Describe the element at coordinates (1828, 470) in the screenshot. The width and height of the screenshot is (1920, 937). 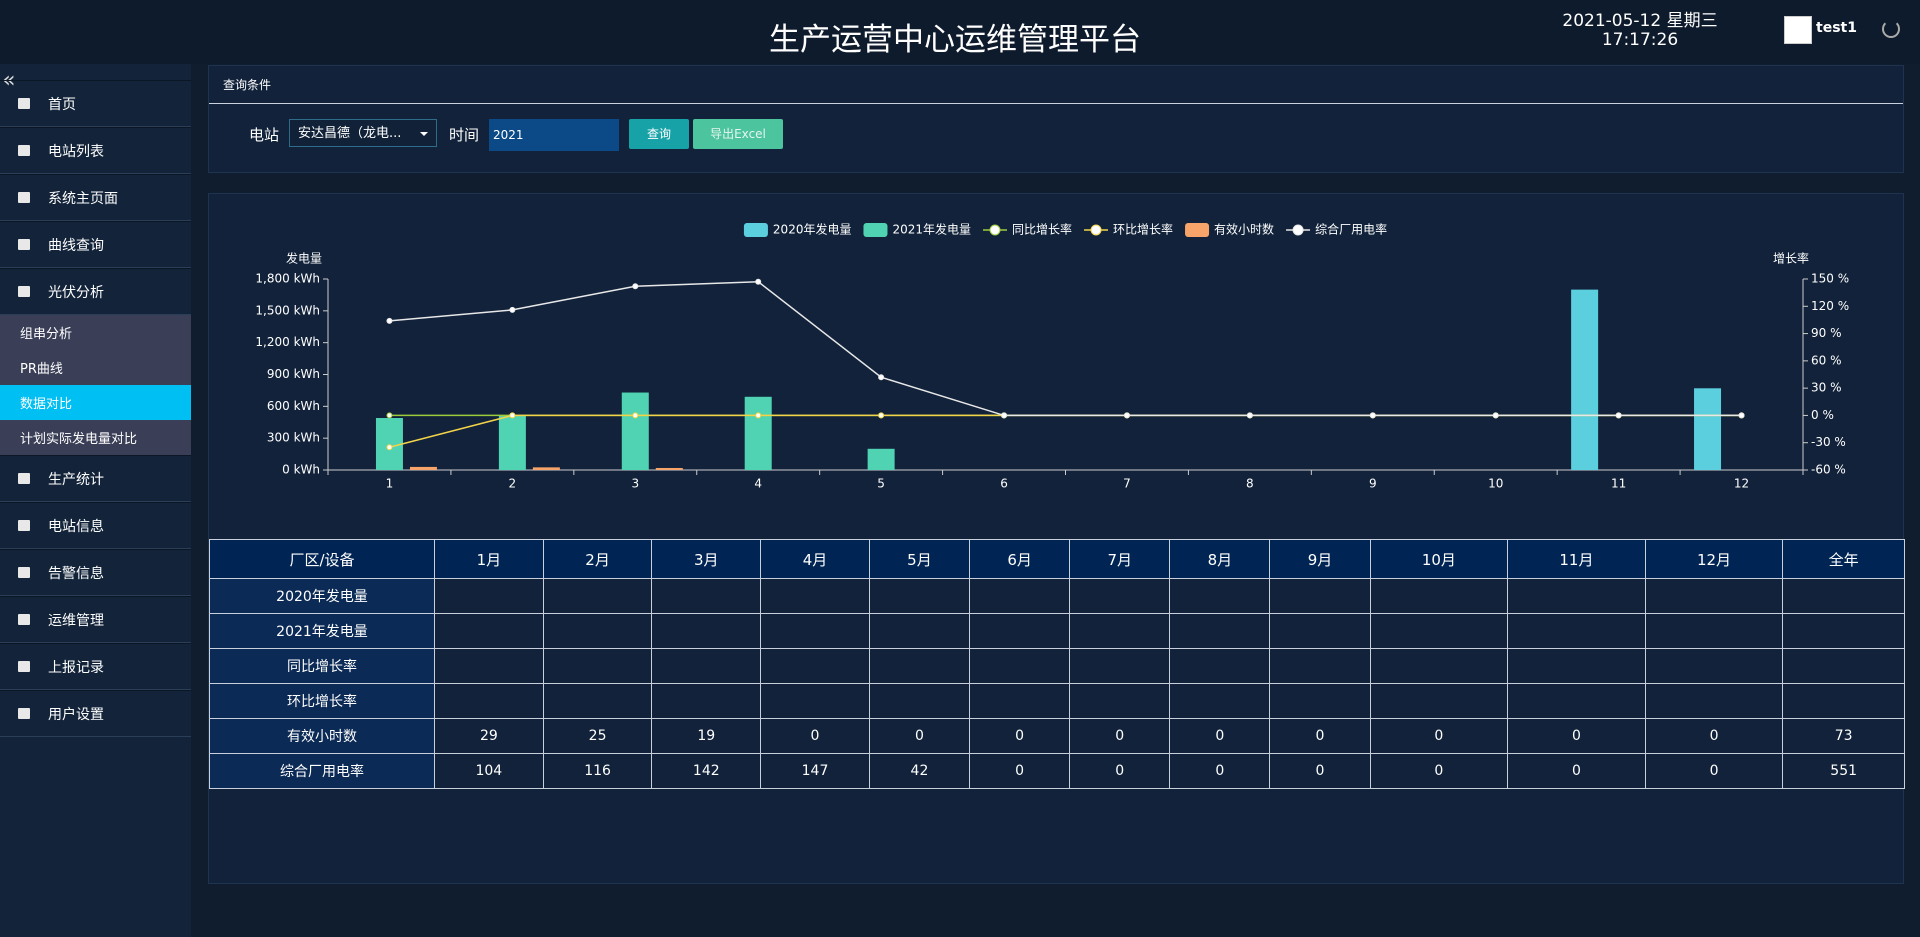
I see `y2-tick-label: -60 %` at that location.